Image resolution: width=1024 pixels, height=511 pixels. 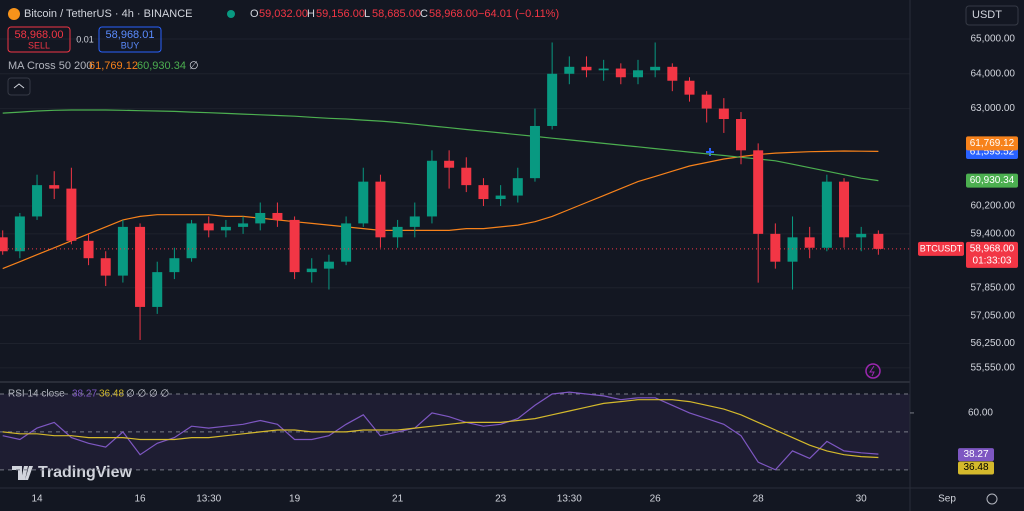 What do you see at coordinates (50, 66) in the screenshot?
I see `ma-name: MA Cross 50 200` at bounding box center [50, 66].